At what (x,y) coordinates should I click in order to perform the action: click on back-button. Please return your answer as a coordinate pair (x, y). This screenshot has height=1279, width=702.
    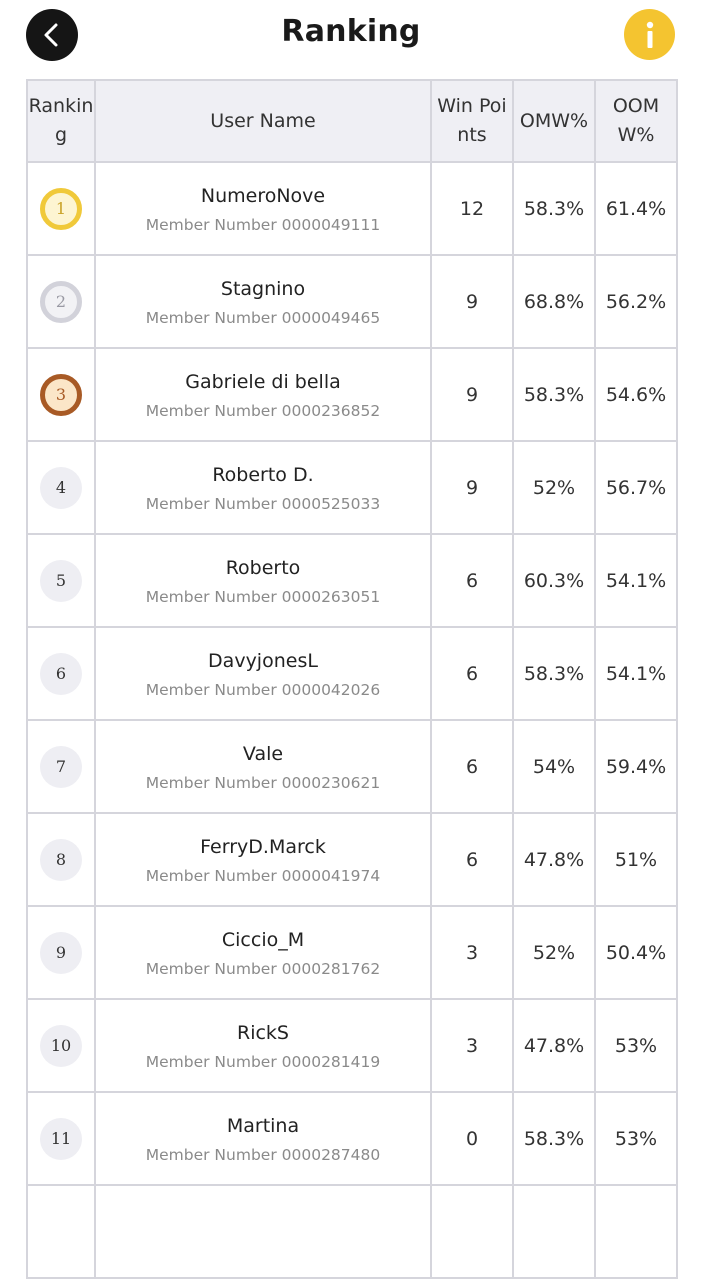
    Looking at the image, I should click on (52, 35).